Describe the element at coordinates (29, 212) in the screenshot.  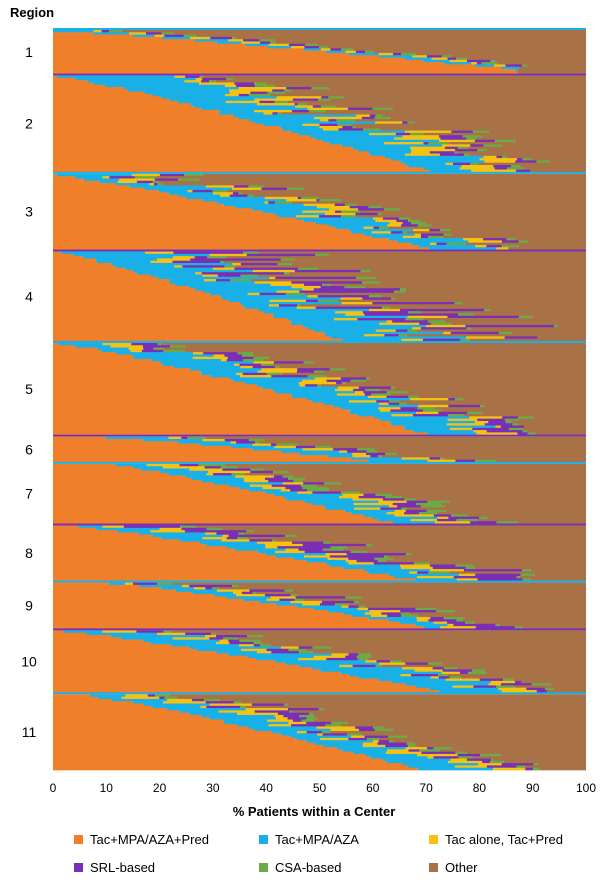
I see `region-label: 3` at that location.